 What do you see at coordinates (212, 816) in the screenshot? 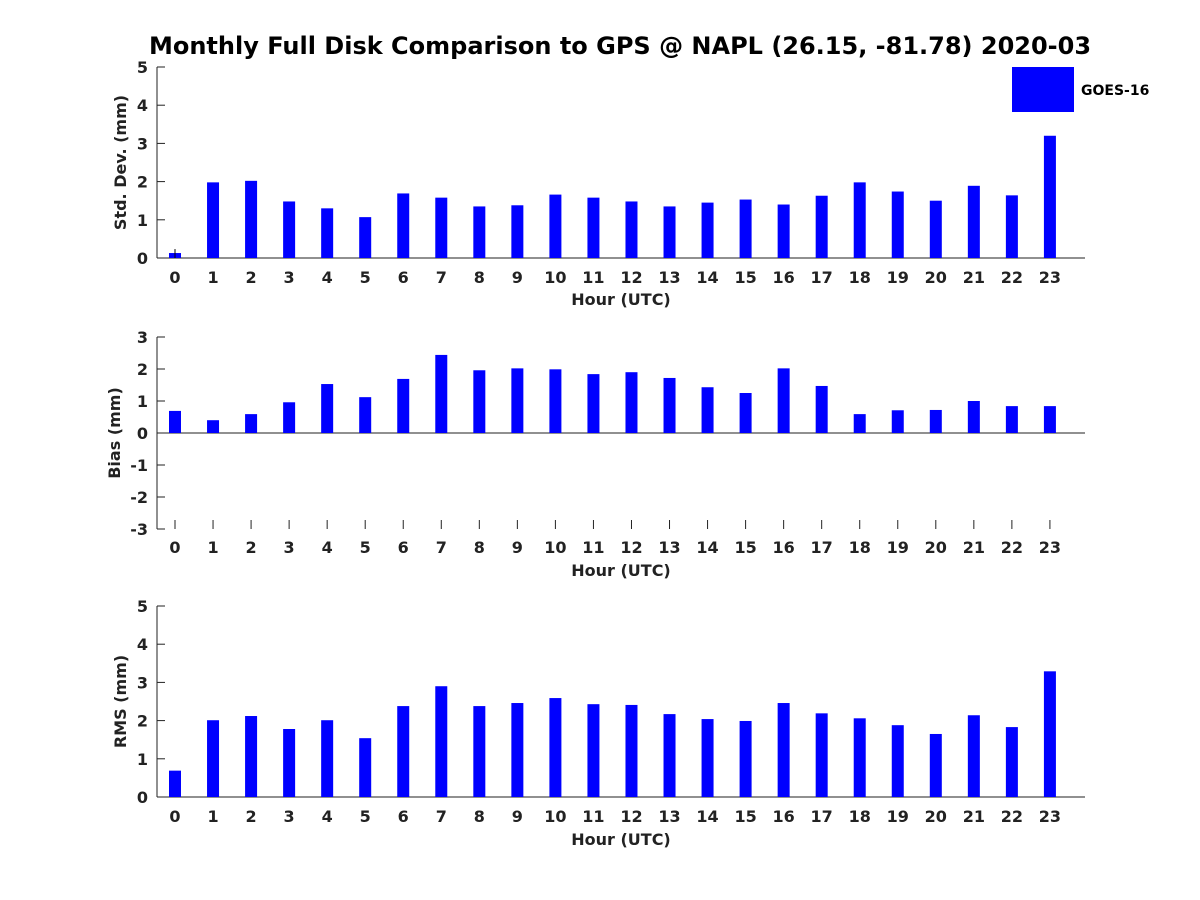
I see `rms-x-tick-label: 1` at bounding box center [212, 816].